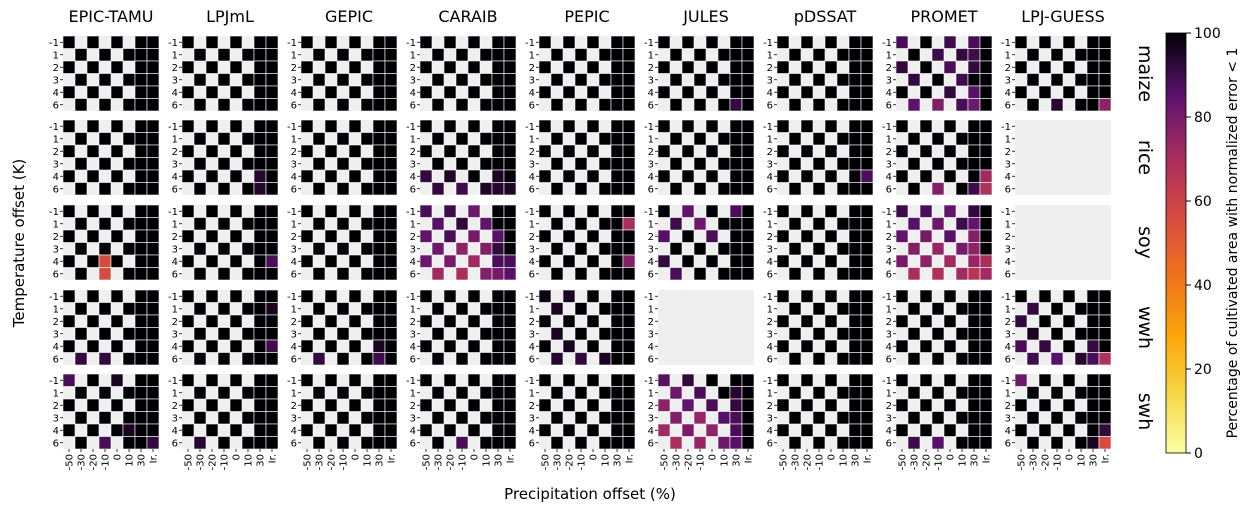  What do you see at coordinates (1046, 462) in the screenshot?
I see `x-tick-label: -20` at bounding box center [1046, 462].